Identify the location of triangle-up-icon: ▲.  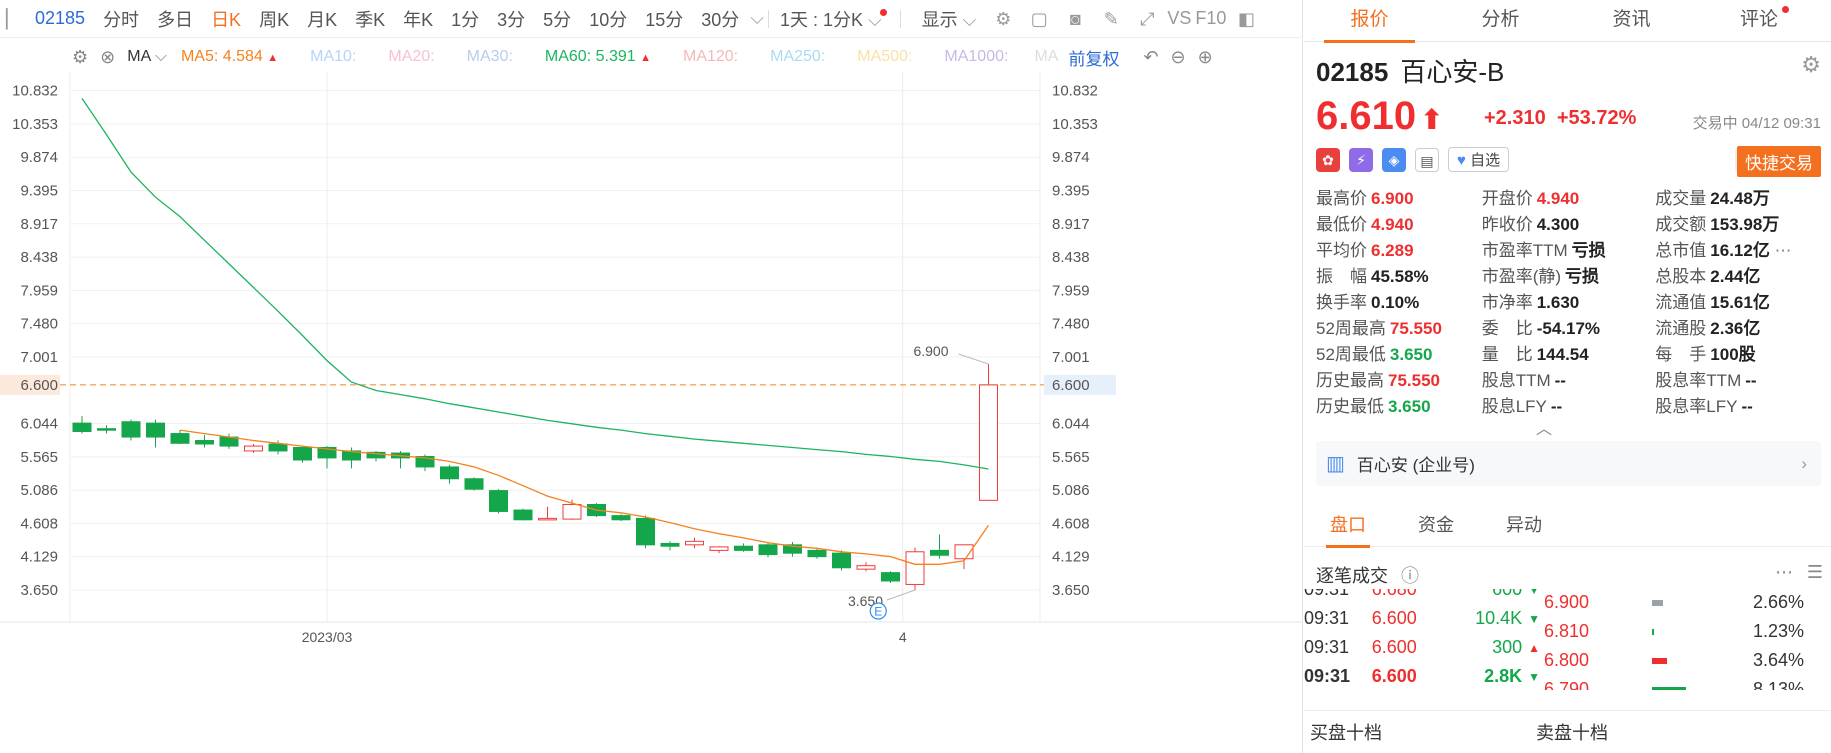
(645, 58).